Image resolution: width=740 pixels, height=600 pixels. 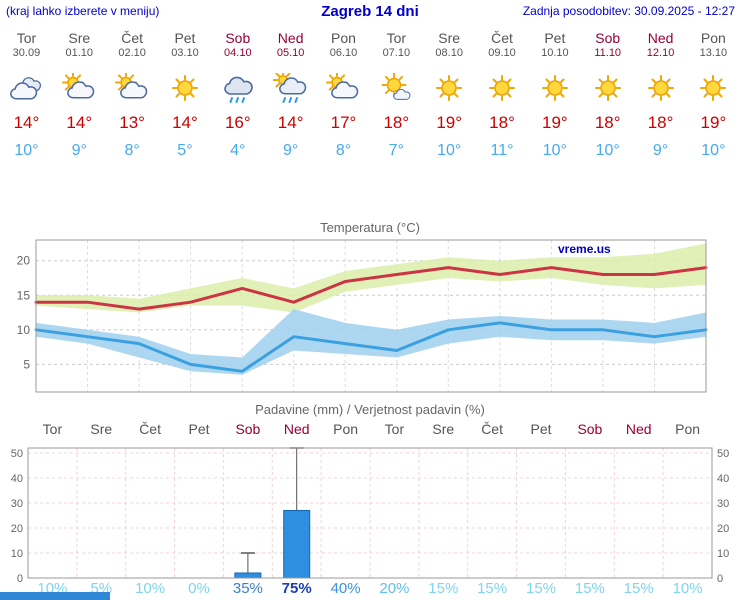 I want to click on precip-day-label: Ned, so click(x=297, y=429).